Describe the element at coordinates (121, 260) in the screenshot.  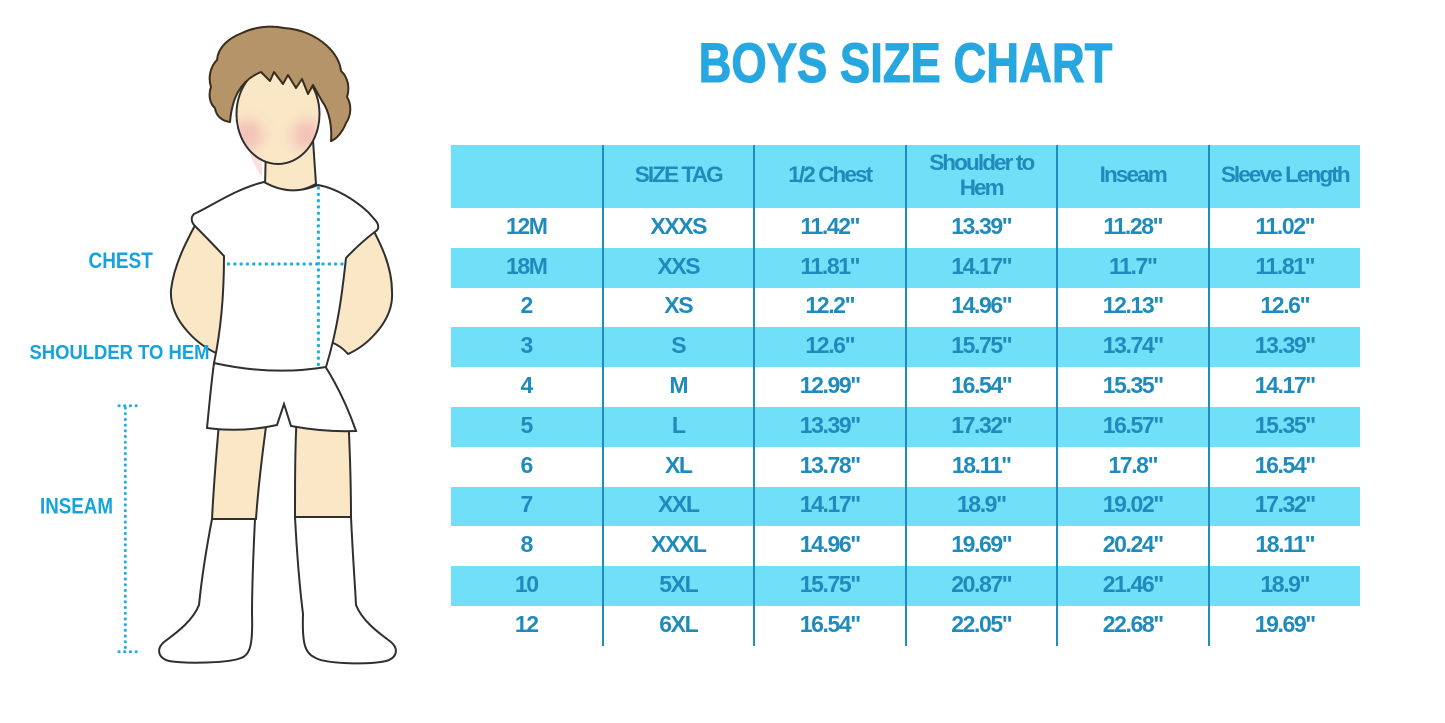
I see `svg-text: CHEST` at that location.